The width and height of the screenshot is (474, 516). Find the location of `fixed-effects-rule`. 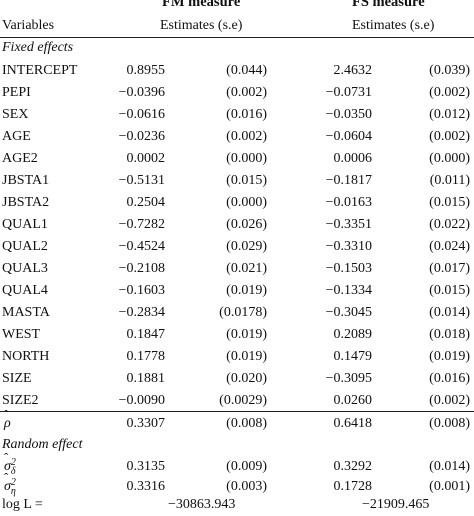

fixed-effects-rule is located at coordinates (237, 411).